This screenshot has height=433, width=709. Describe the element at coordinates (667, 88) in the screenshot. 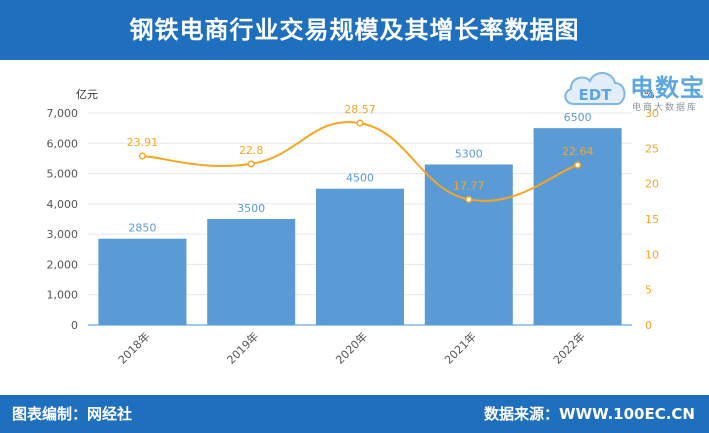

I see `watermark-brand: 电数宝` at that location.